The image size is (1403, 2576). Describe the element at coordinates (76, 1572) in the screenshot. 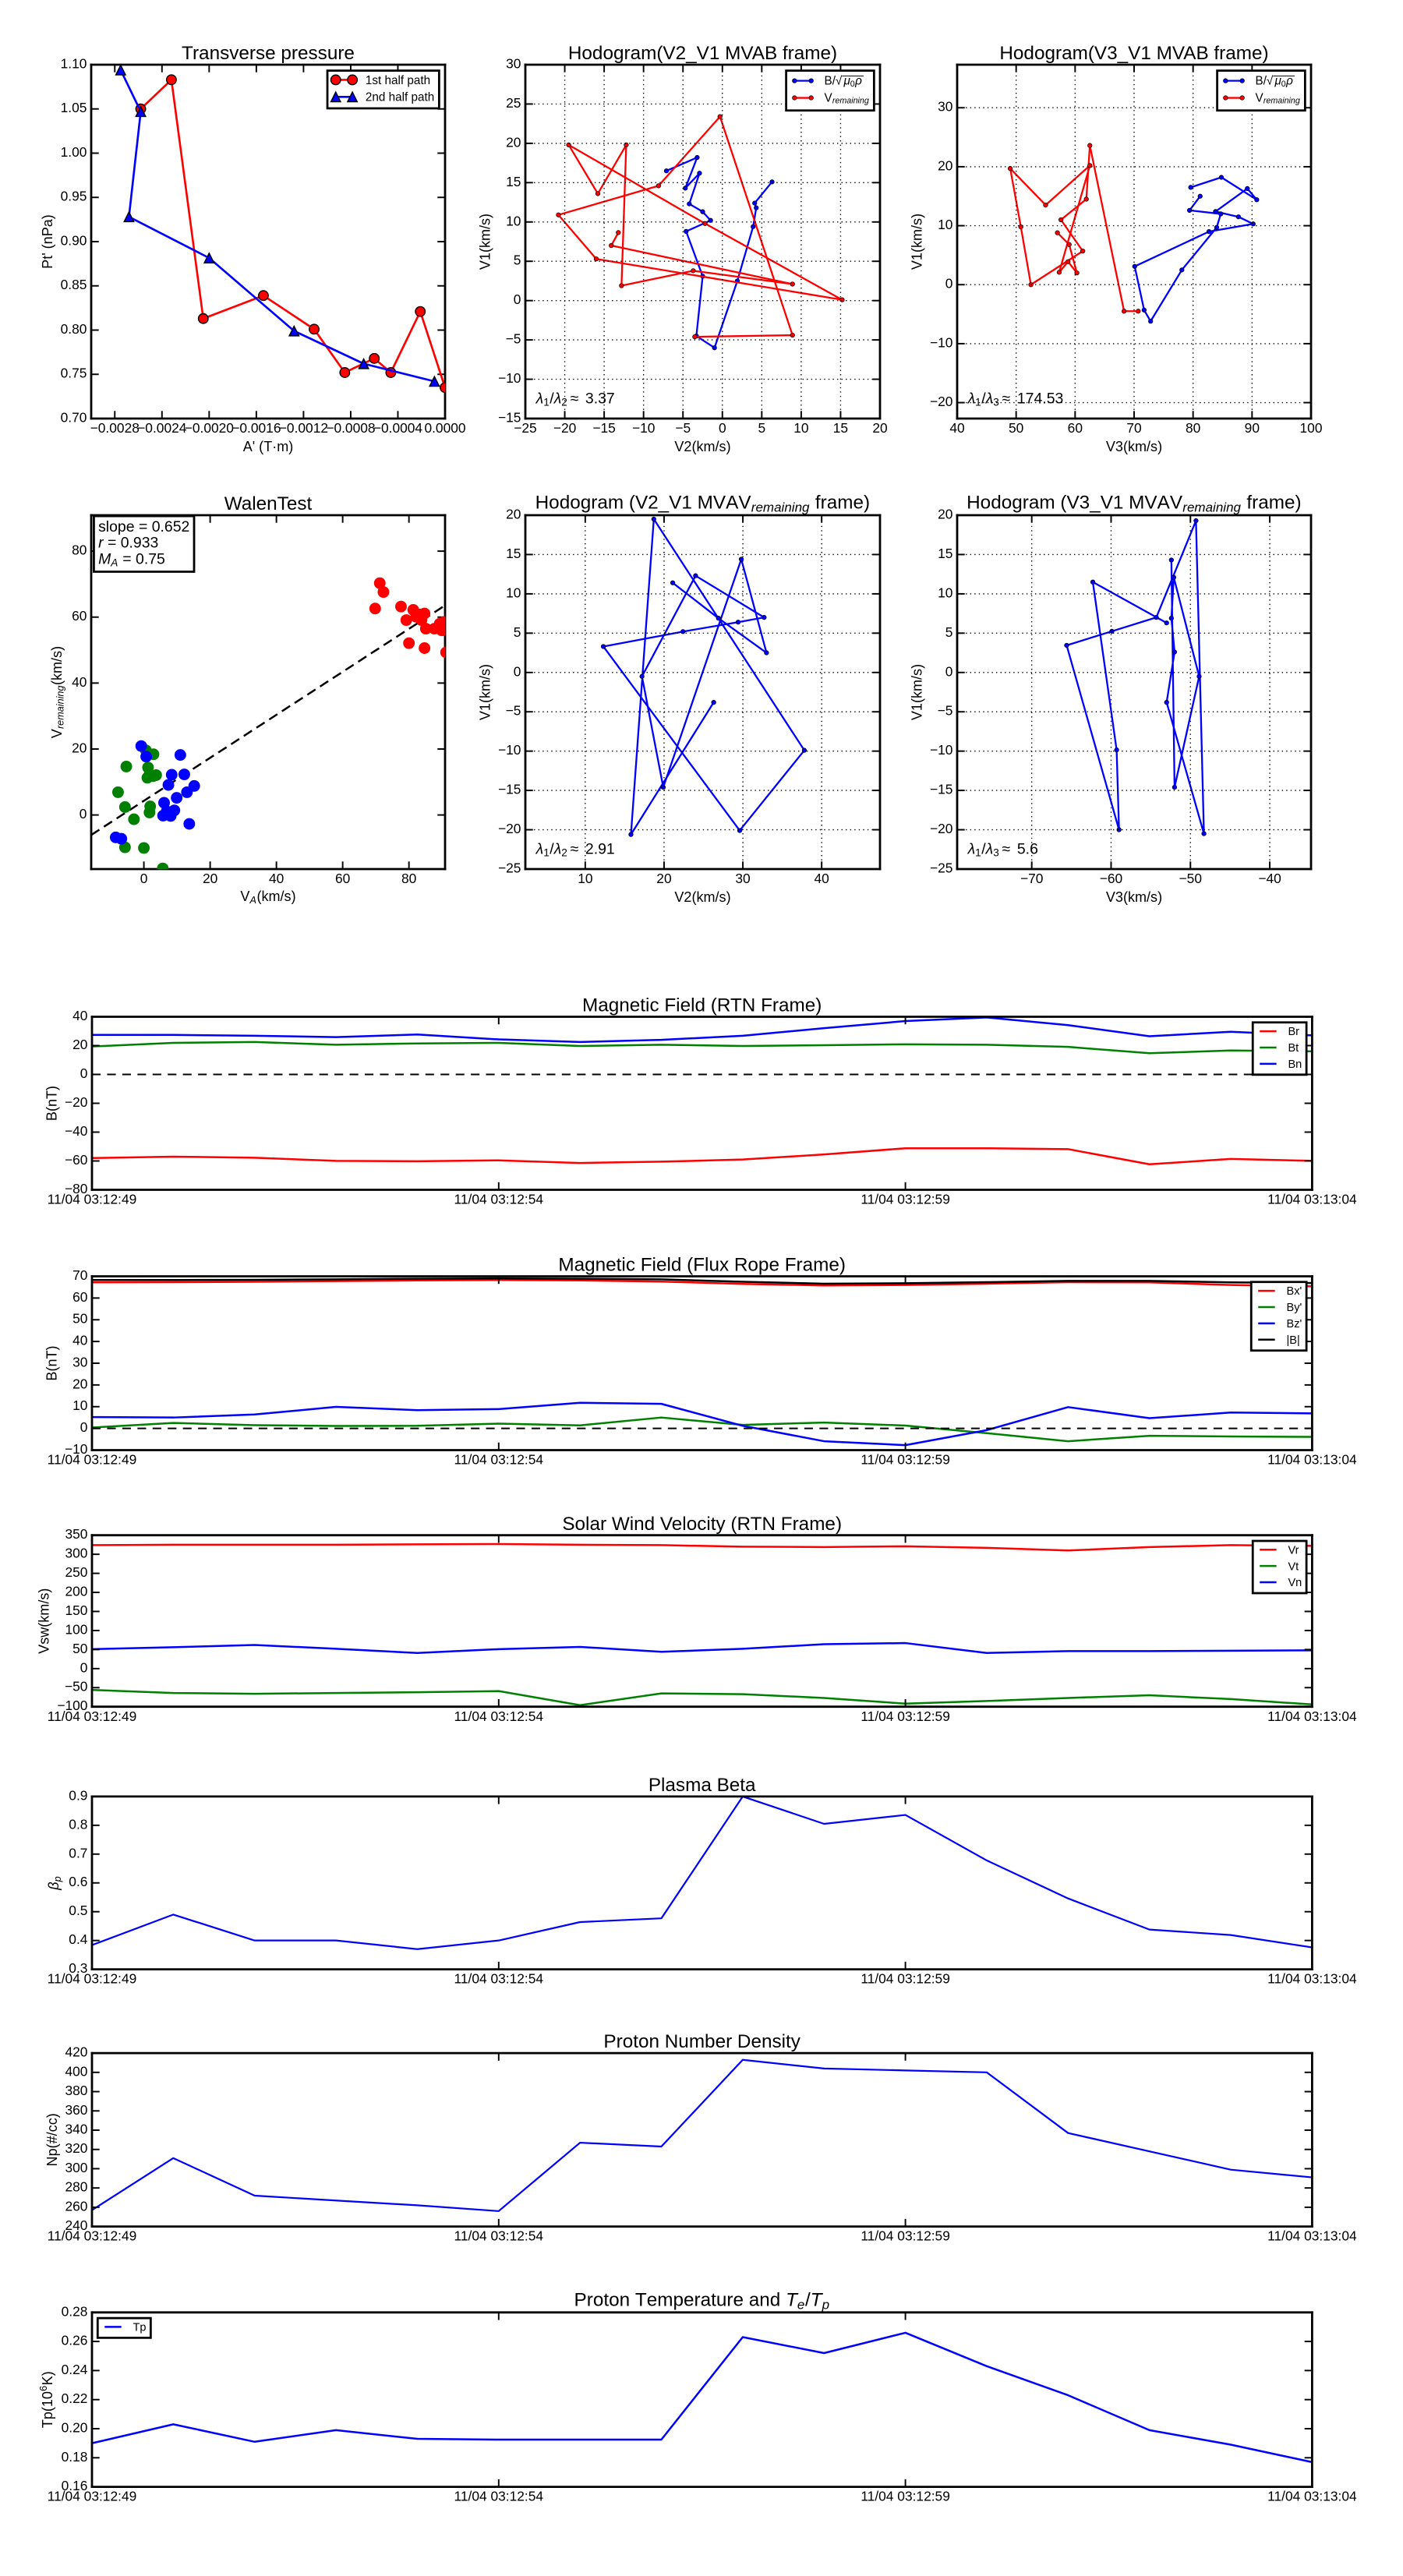

I see `svg-text: 250` at that location.